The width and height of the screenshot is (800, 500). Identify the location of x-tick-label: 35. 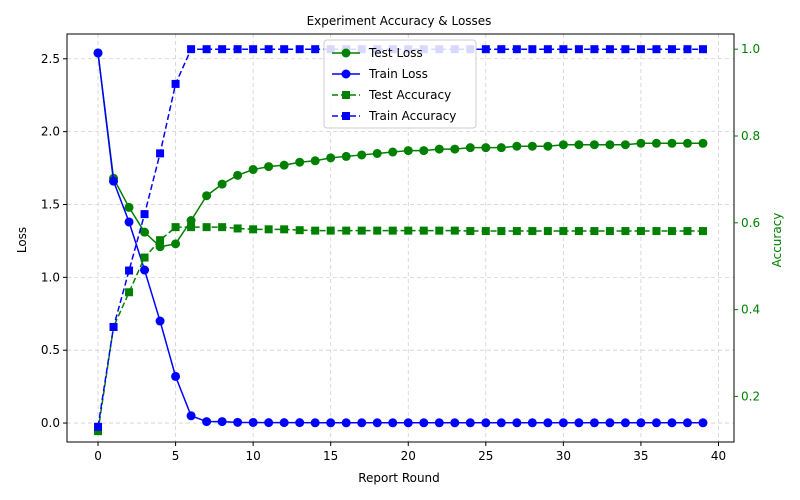
(640, 456).